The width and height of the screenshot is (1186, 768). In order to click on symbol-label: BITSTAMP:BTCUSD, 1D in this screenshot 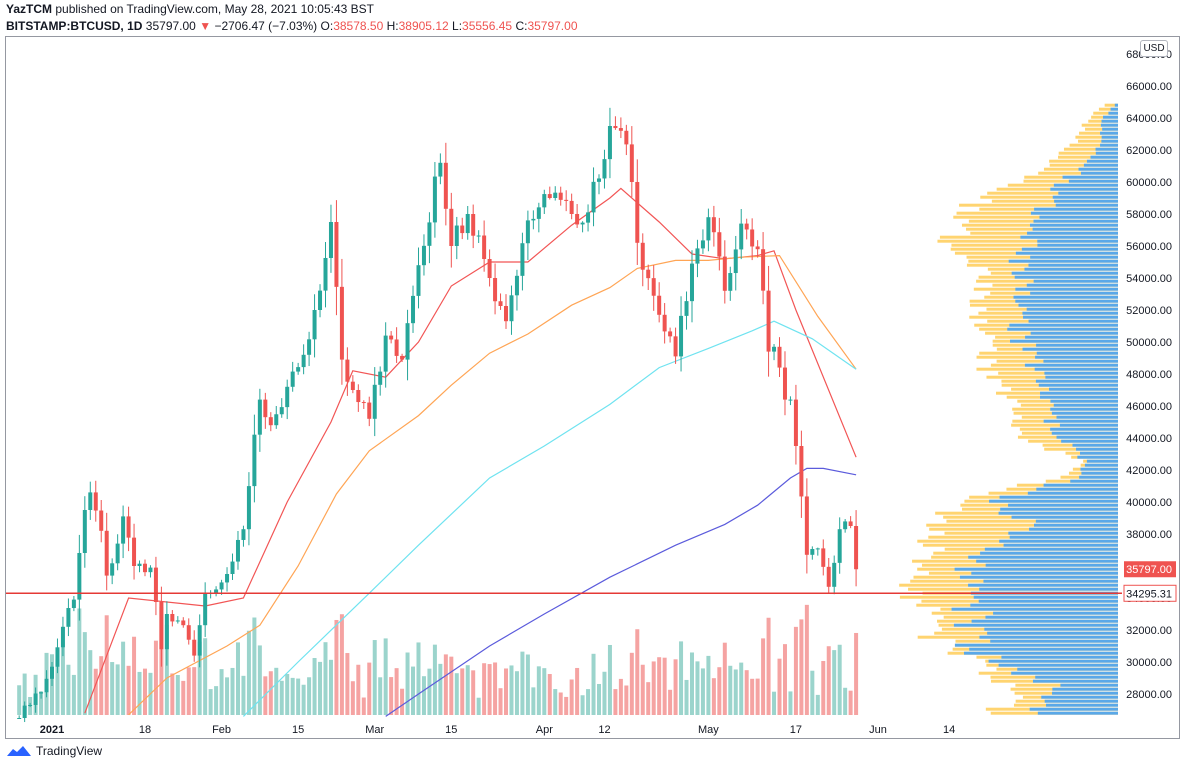, I will do `click(74, 26)`.